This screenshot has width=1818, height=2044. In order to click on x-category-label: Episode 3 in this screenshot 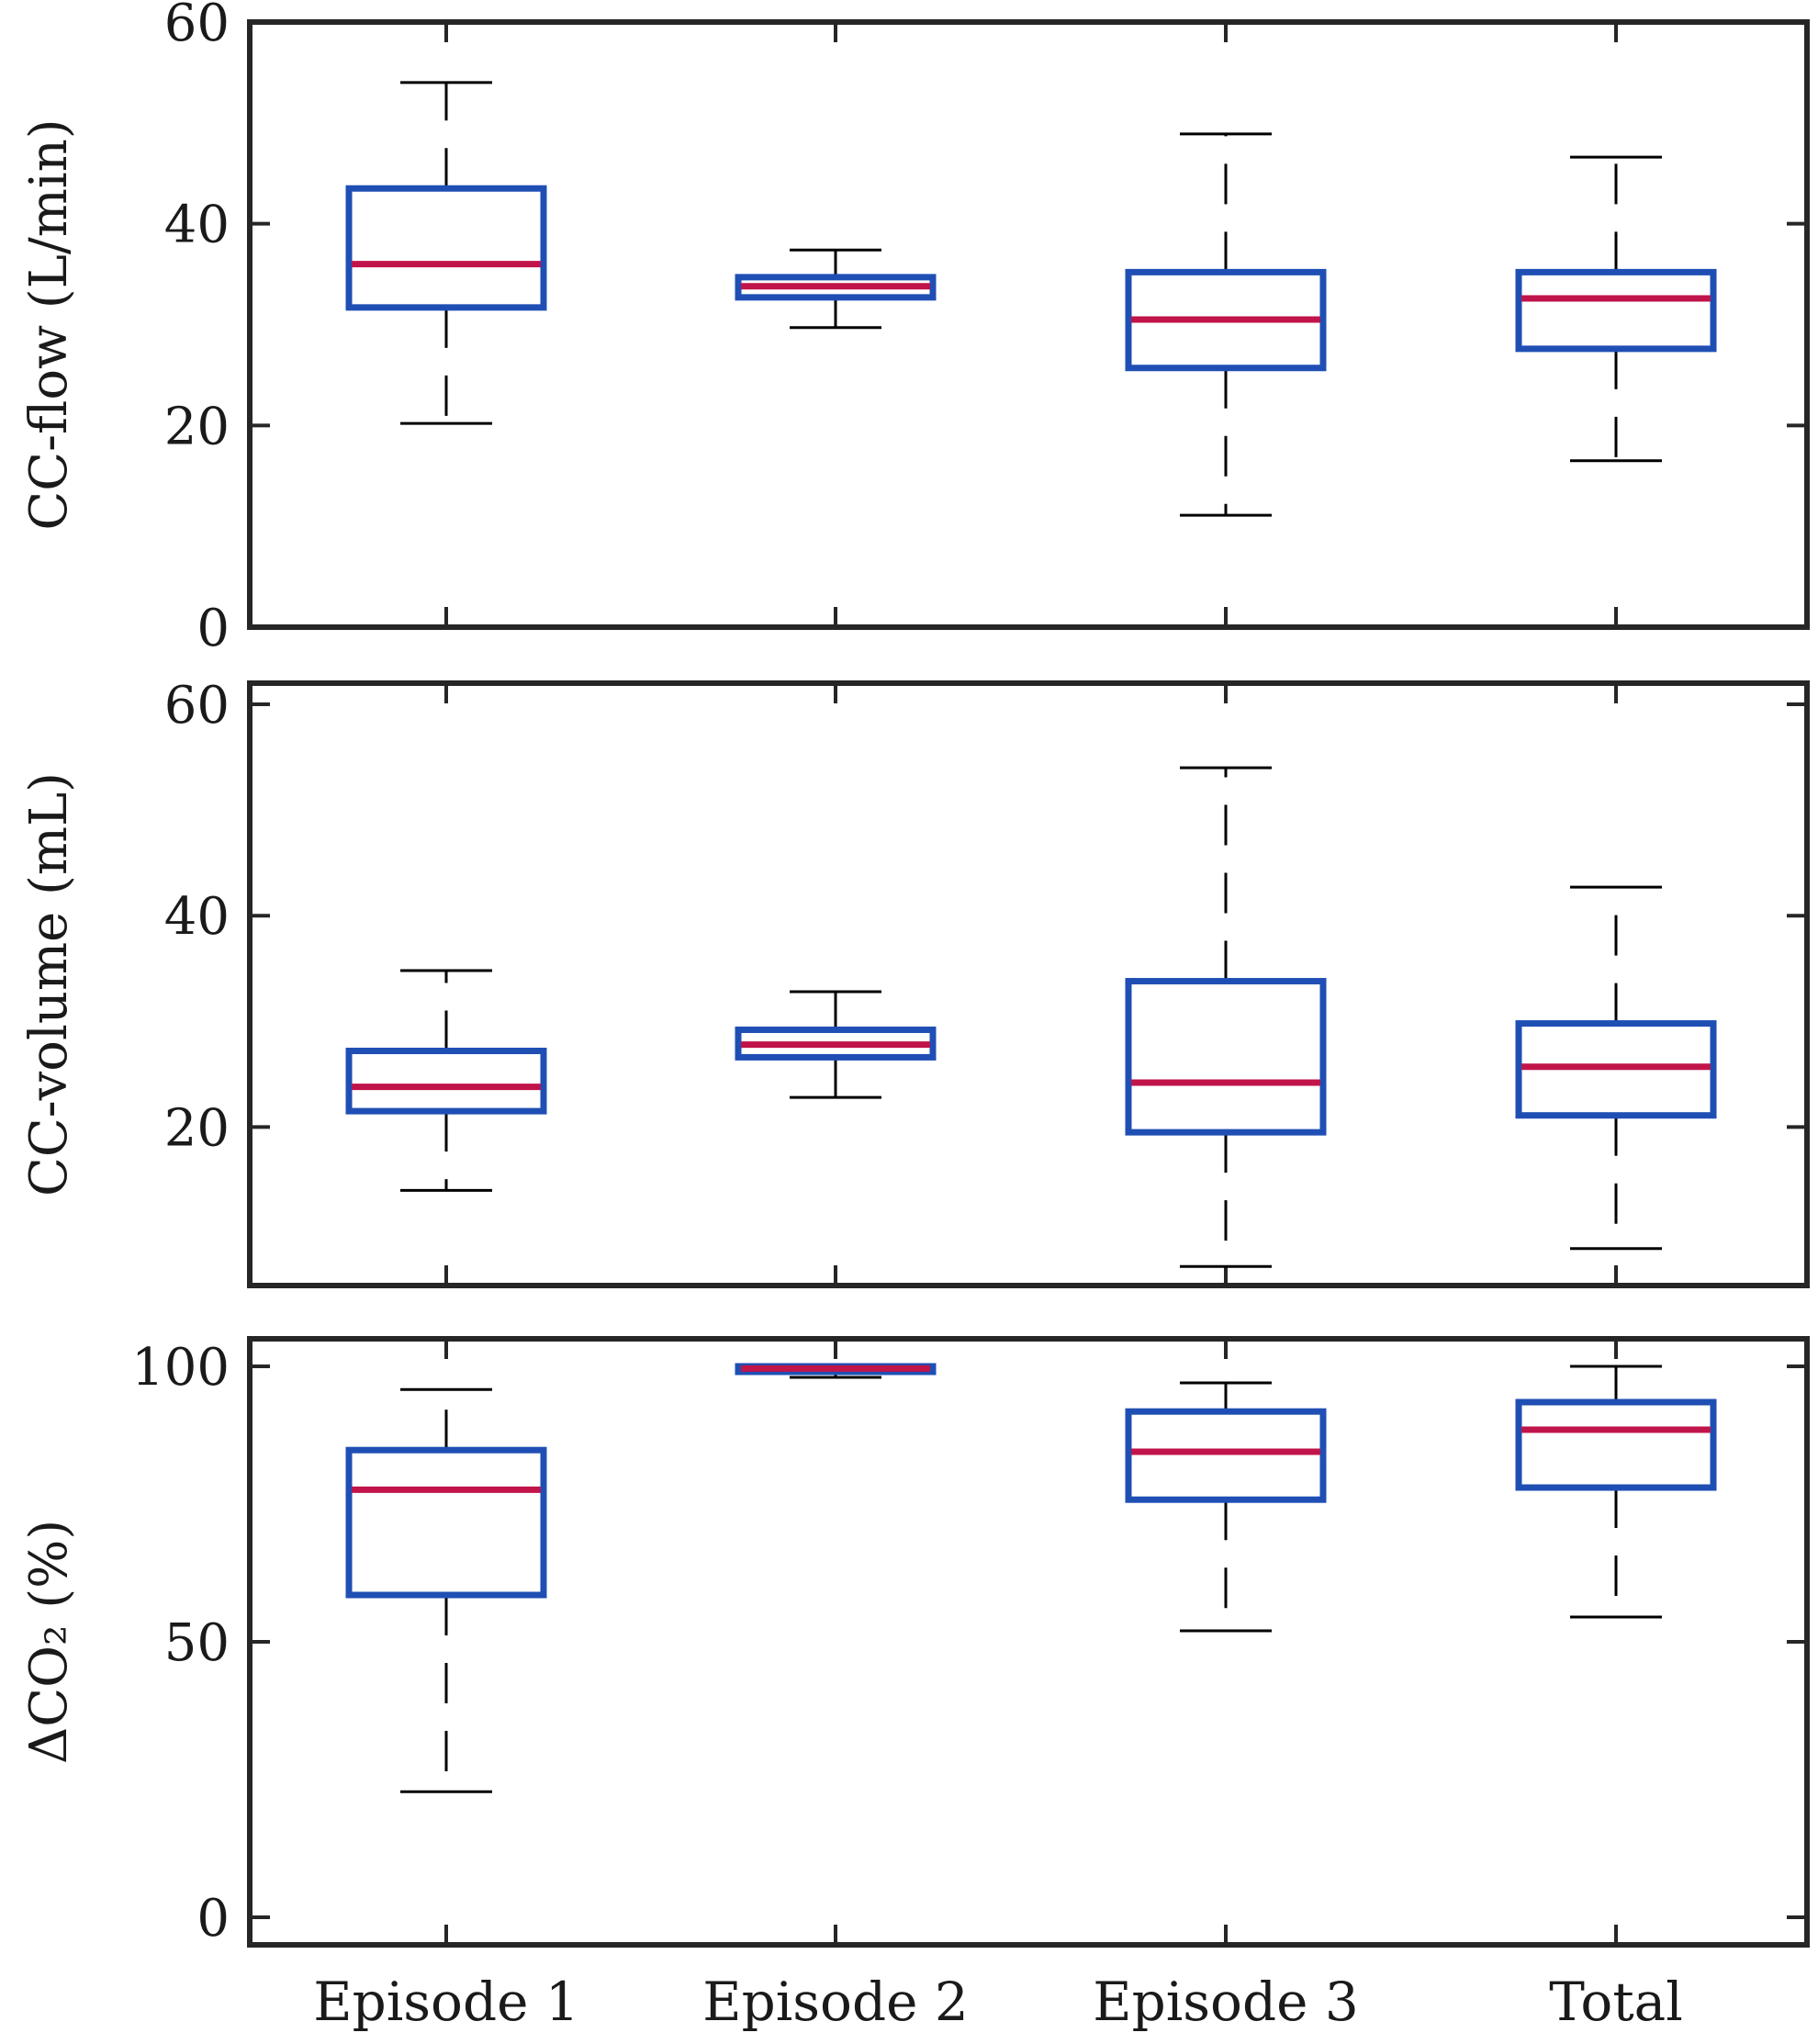, I will do `click(1226, 2002)`.